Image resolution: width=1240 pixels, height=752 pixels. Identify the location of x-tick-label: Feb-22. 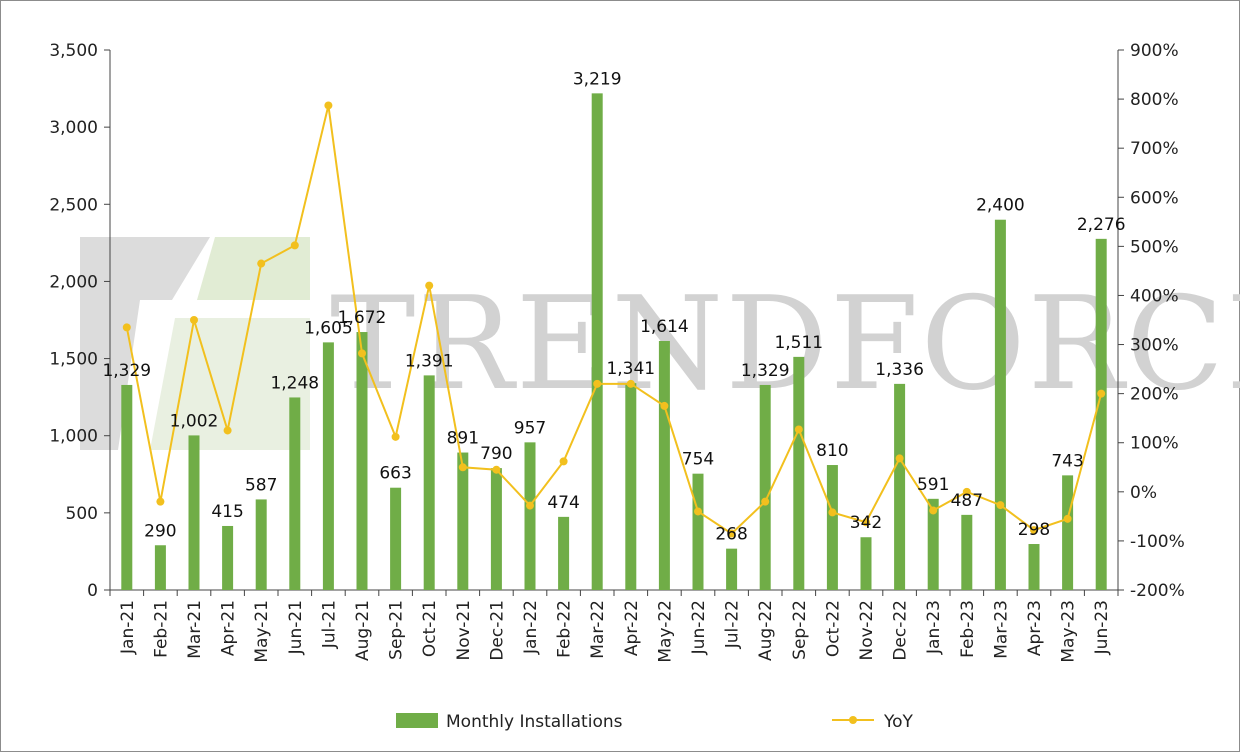
(565, 629).